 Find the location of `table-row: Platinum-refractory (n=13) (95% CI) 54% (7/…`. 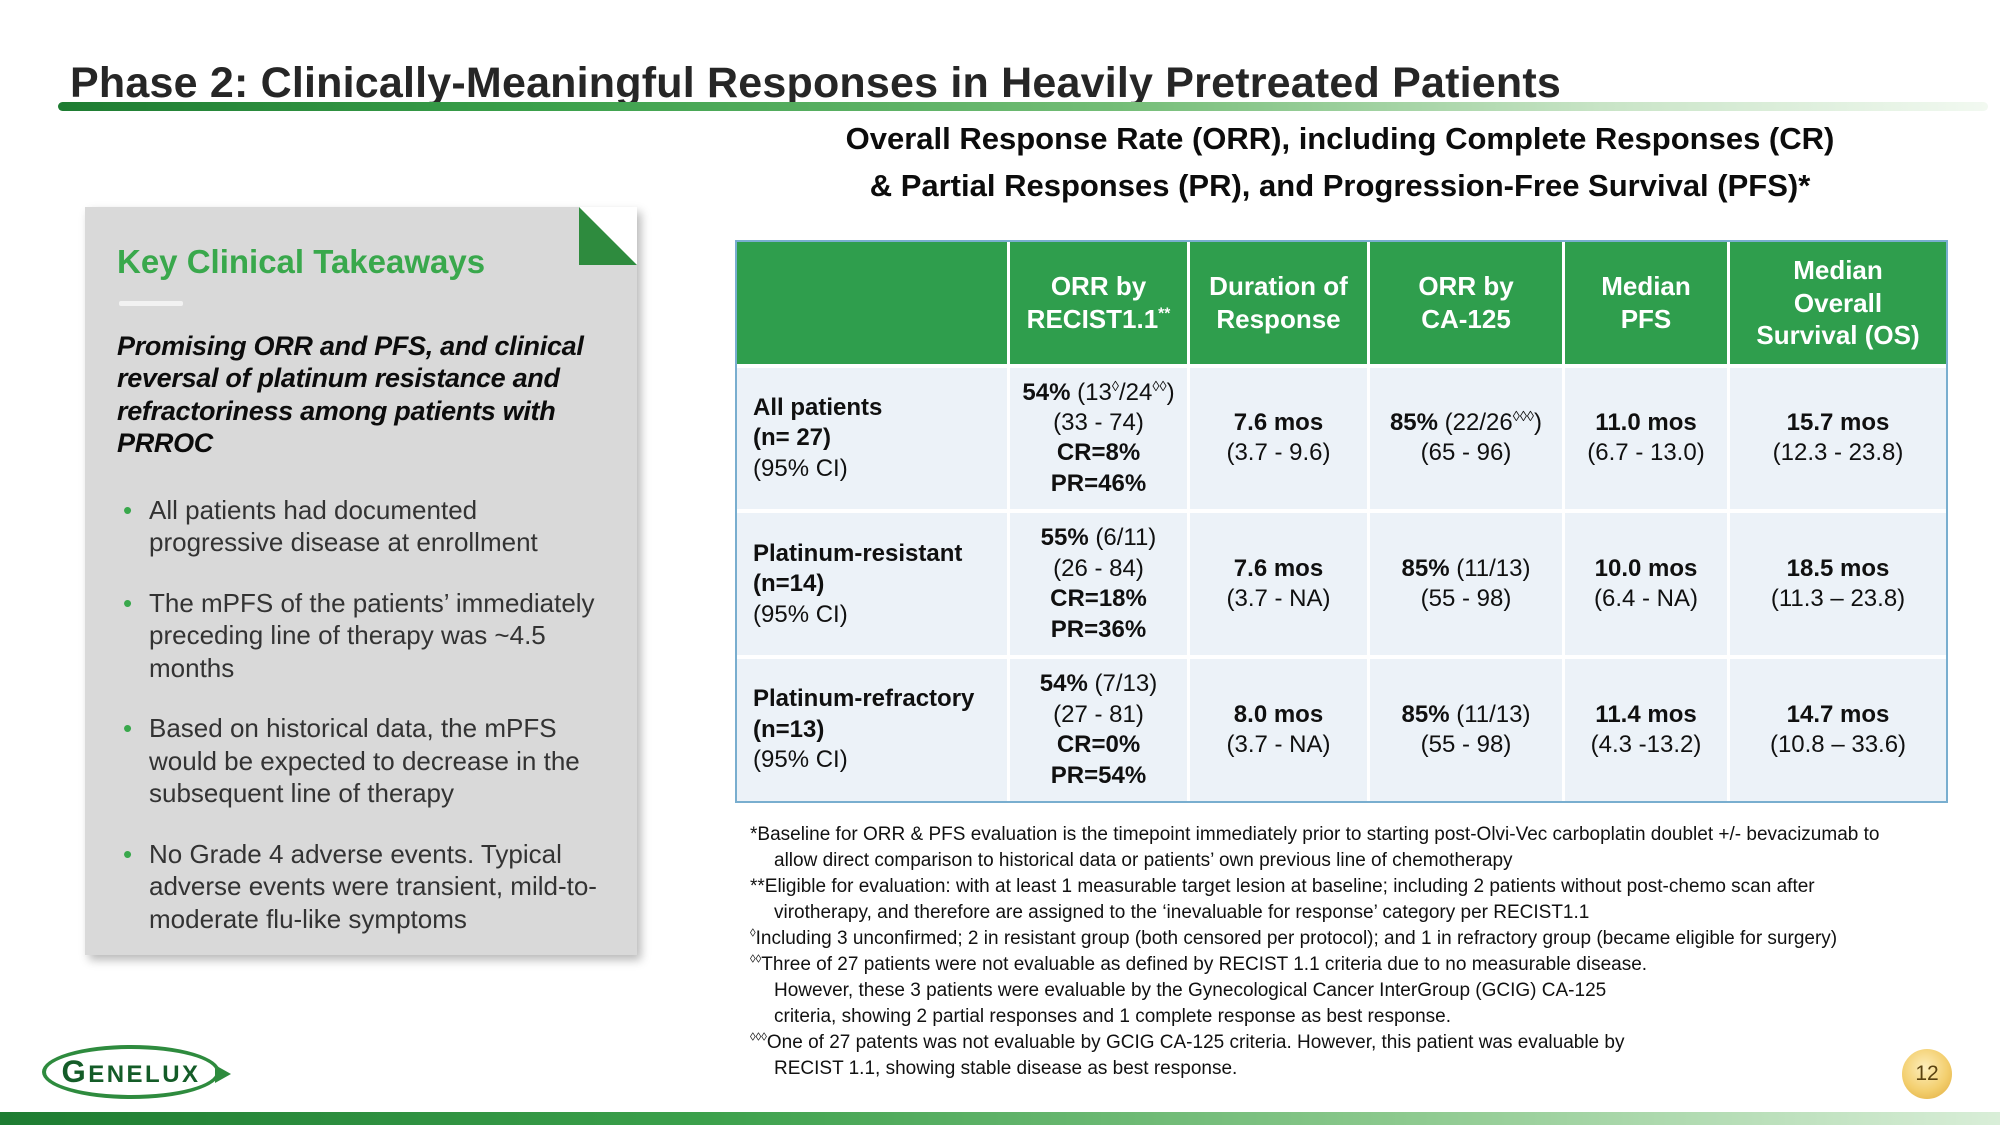

table-row: Platinum-refractory (n=13) (95% CI) 54% (7/… is located at coordinates (1341, 728).